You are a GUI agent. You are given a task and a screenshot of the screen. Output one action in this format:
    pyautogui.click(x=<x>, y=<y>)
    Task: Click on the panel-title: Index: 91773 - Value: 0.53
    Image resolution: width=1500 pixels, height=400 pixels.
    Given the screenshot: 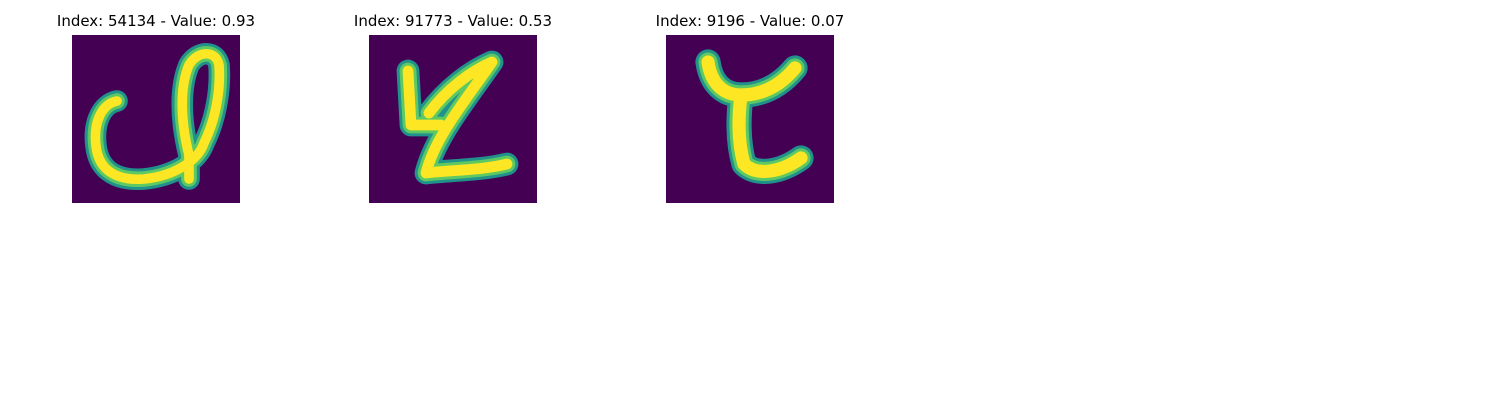 What is the action you would take?
    pyautogui.click(x=453, y=21)
    